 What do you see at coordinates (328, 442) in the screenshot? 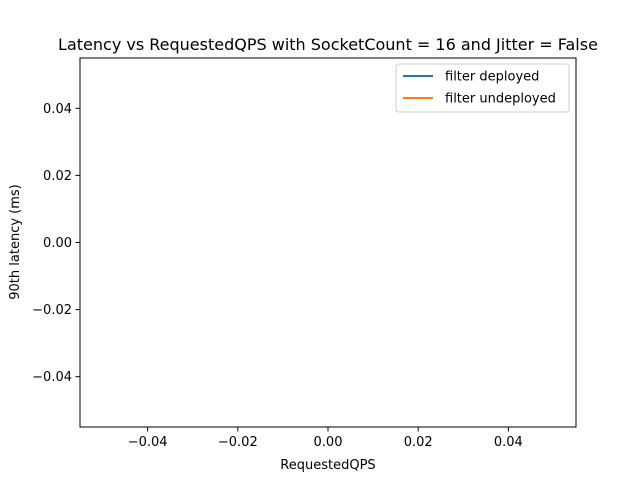
I see `x-tick-label: 0.00` at bounding box center [328, 442].